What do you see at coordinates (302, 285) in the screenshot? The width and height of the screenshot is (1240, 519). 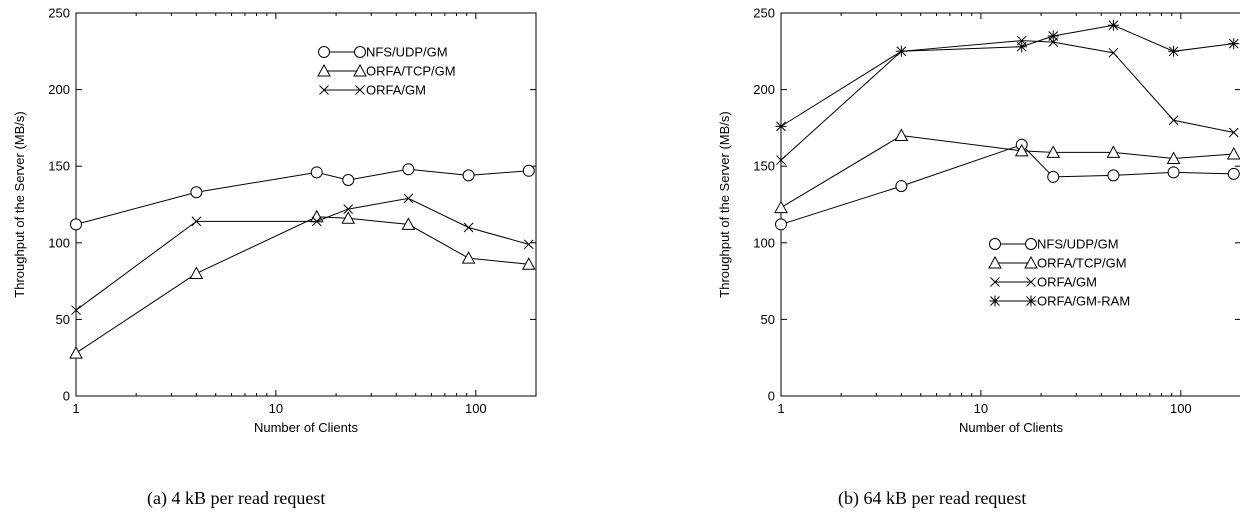 I see `chart-a-series-1-line` at bounding box center [302, 285].